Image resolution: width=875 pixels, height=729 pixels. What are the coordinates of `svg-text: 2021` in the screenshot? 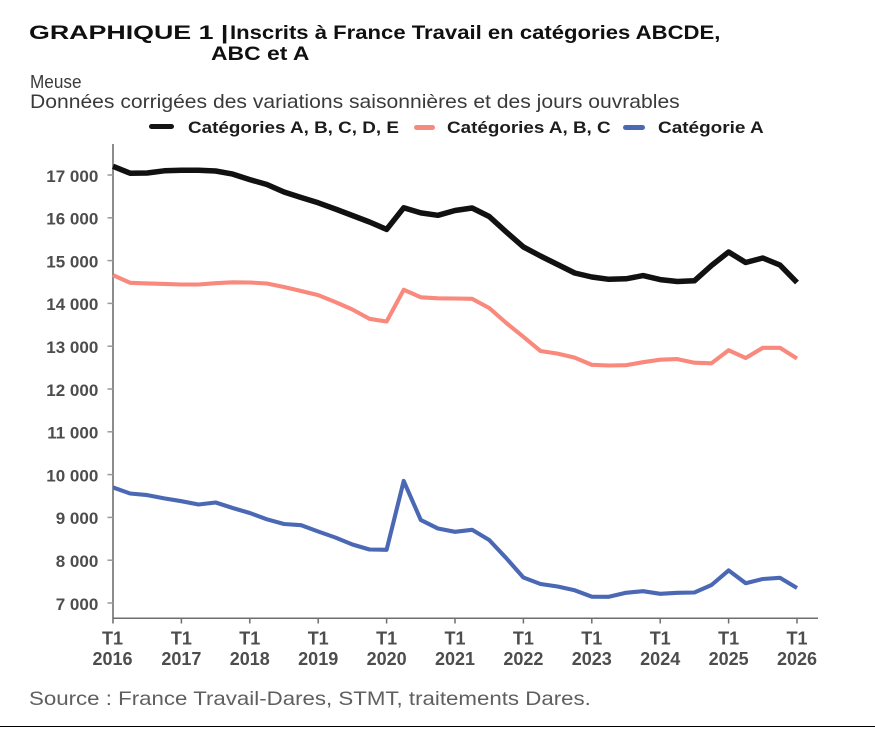 It's located at (455, 659).